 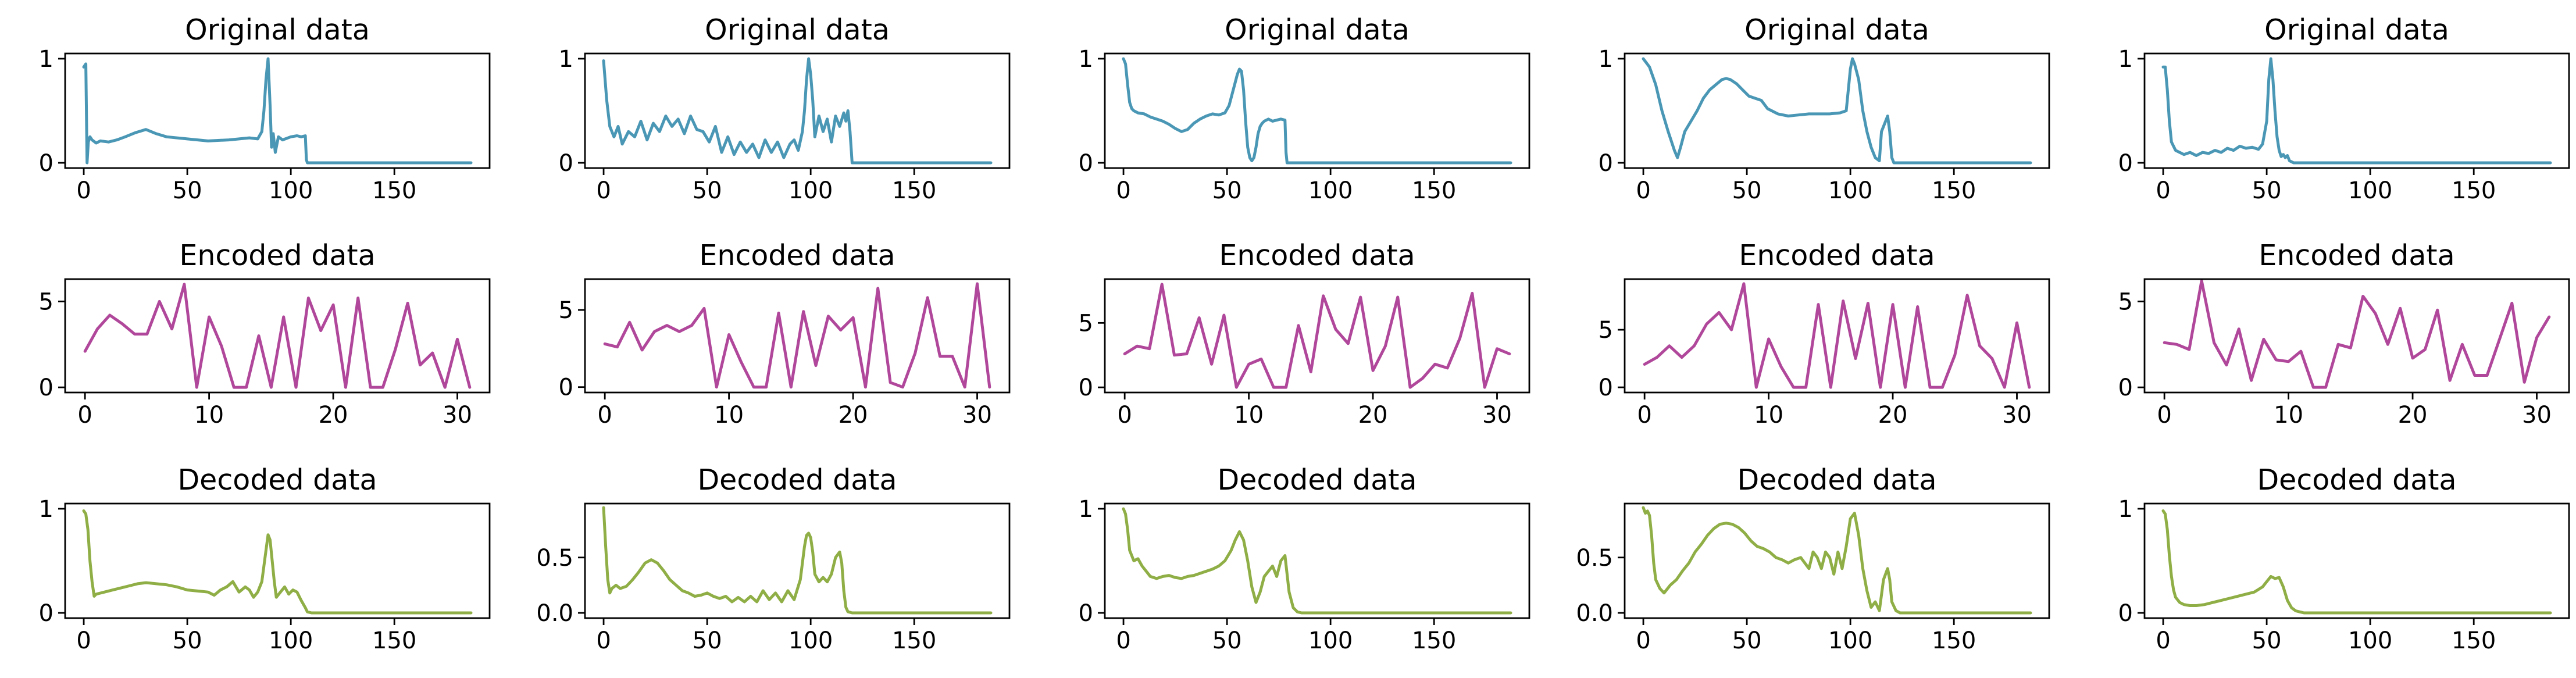 I want to click on panel-original-1: Original data 0 50 100 150 0 1, so click(x=265, y=108).